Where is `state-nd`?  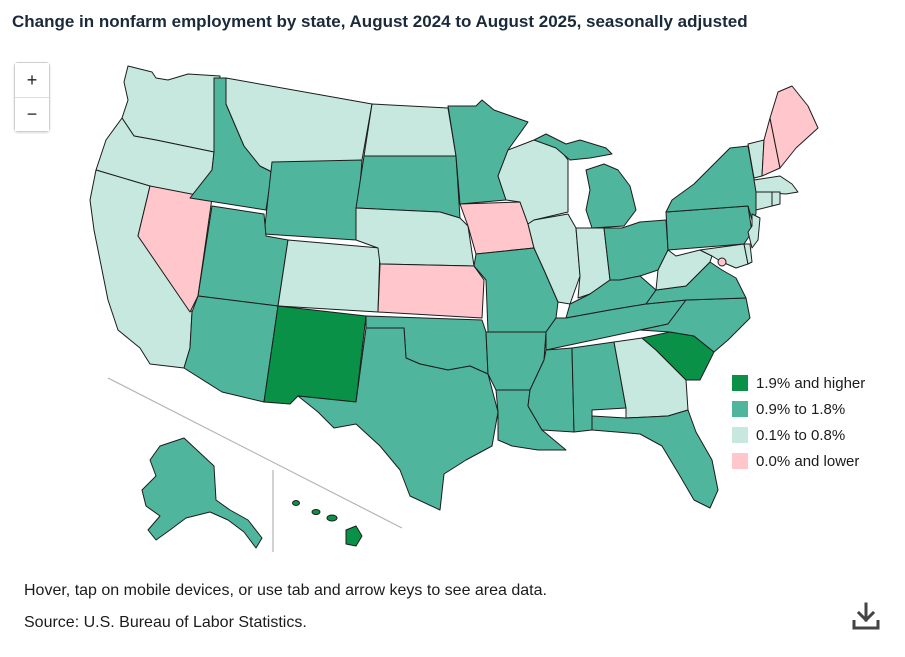 state-nd is located at coordinates (410, 130).